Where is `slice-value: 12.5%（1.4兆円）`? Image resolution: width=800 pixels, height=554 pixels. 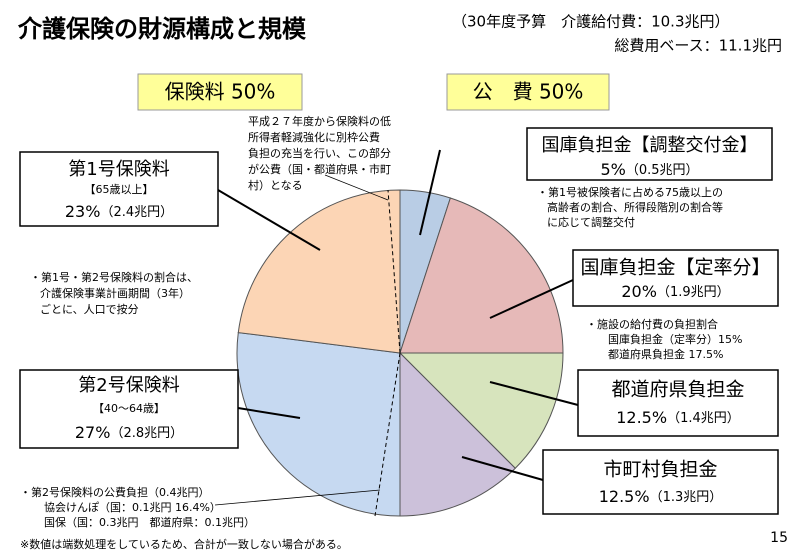 slice-value: 12.5%（1.4兆円） is located at coordinates (678, 417).